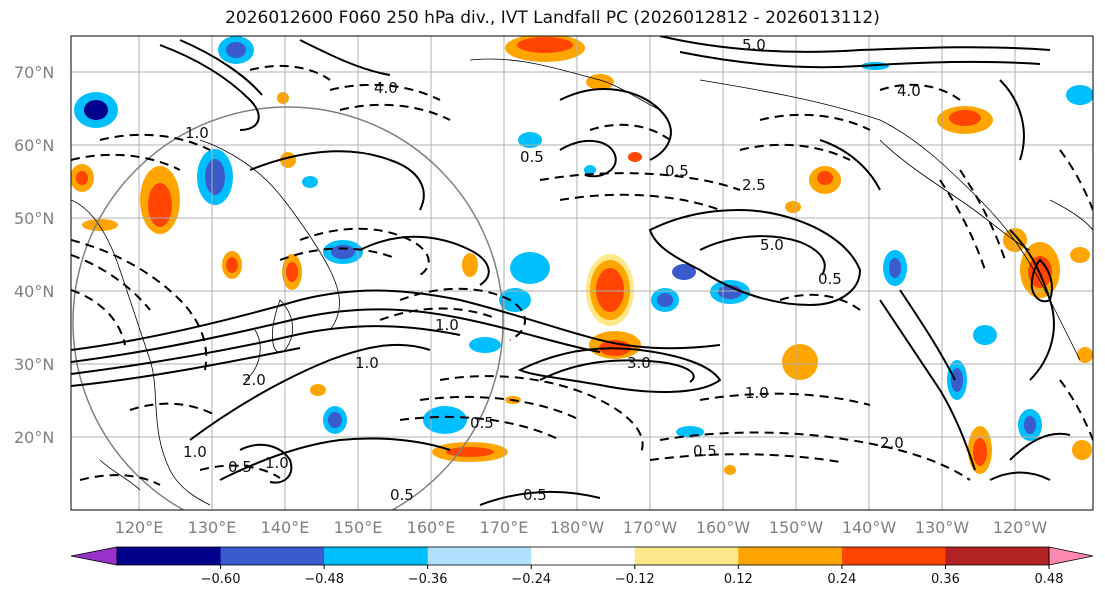 Image resolution: width=1105 pixels, height=604 pixels. Describe the element at coordinates (841, 579) in the screenshot. I see `colorbar-tick-label: 0.24` at that location.